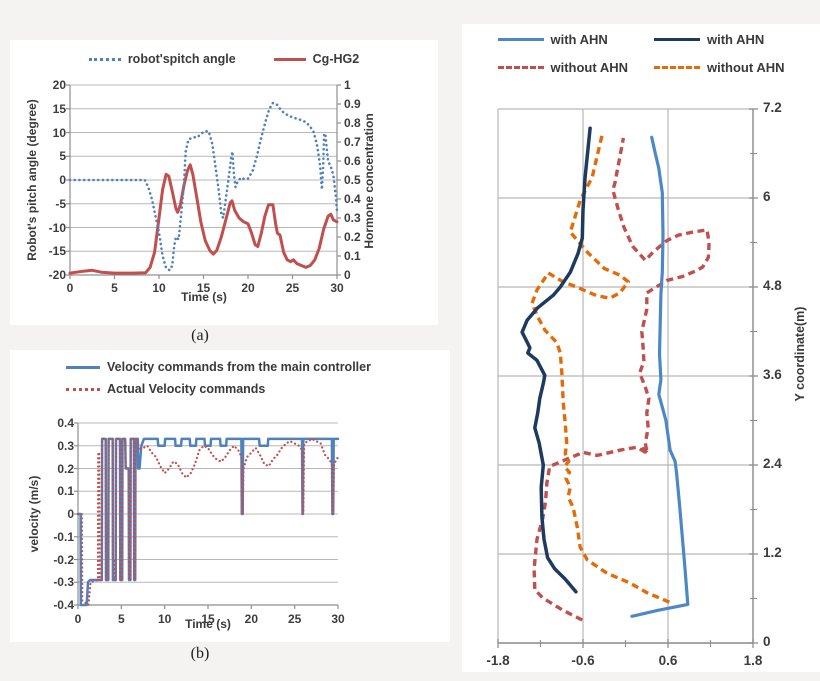 The height and width of the screenshot is (681, 820). I want to click on tick-label: 6, so click(767, 196).